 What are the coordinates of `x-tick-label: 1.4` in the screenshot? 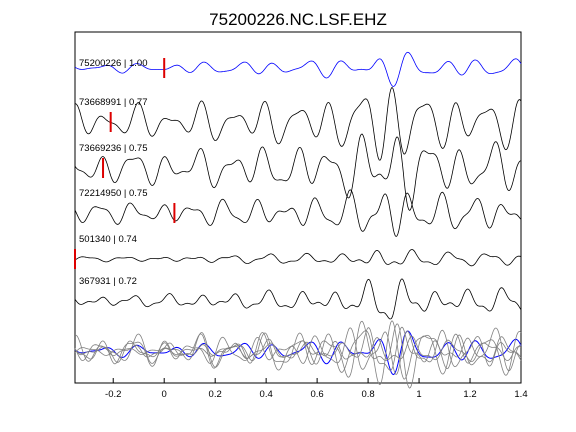 It's located at (520, 394).